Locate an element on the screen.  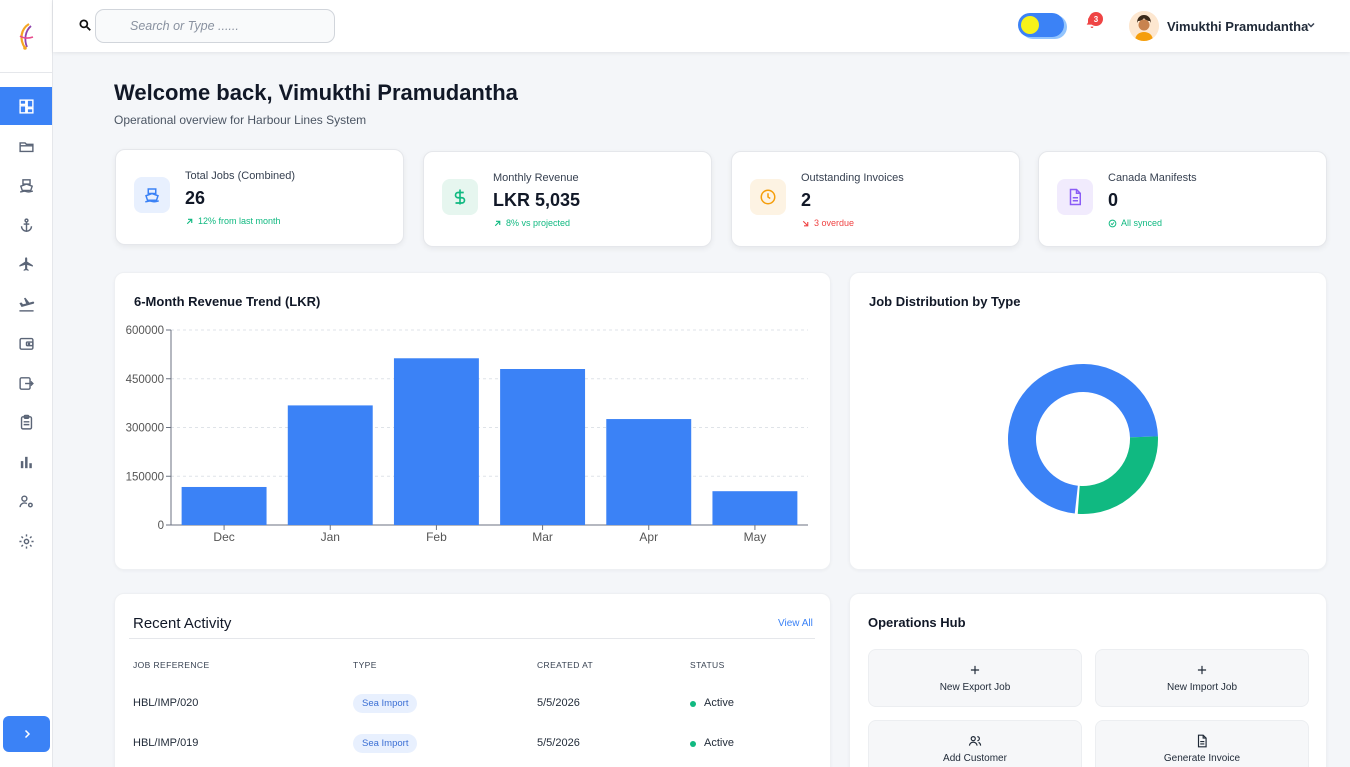
avatar-illustration is located at coordinates (1144, 26).